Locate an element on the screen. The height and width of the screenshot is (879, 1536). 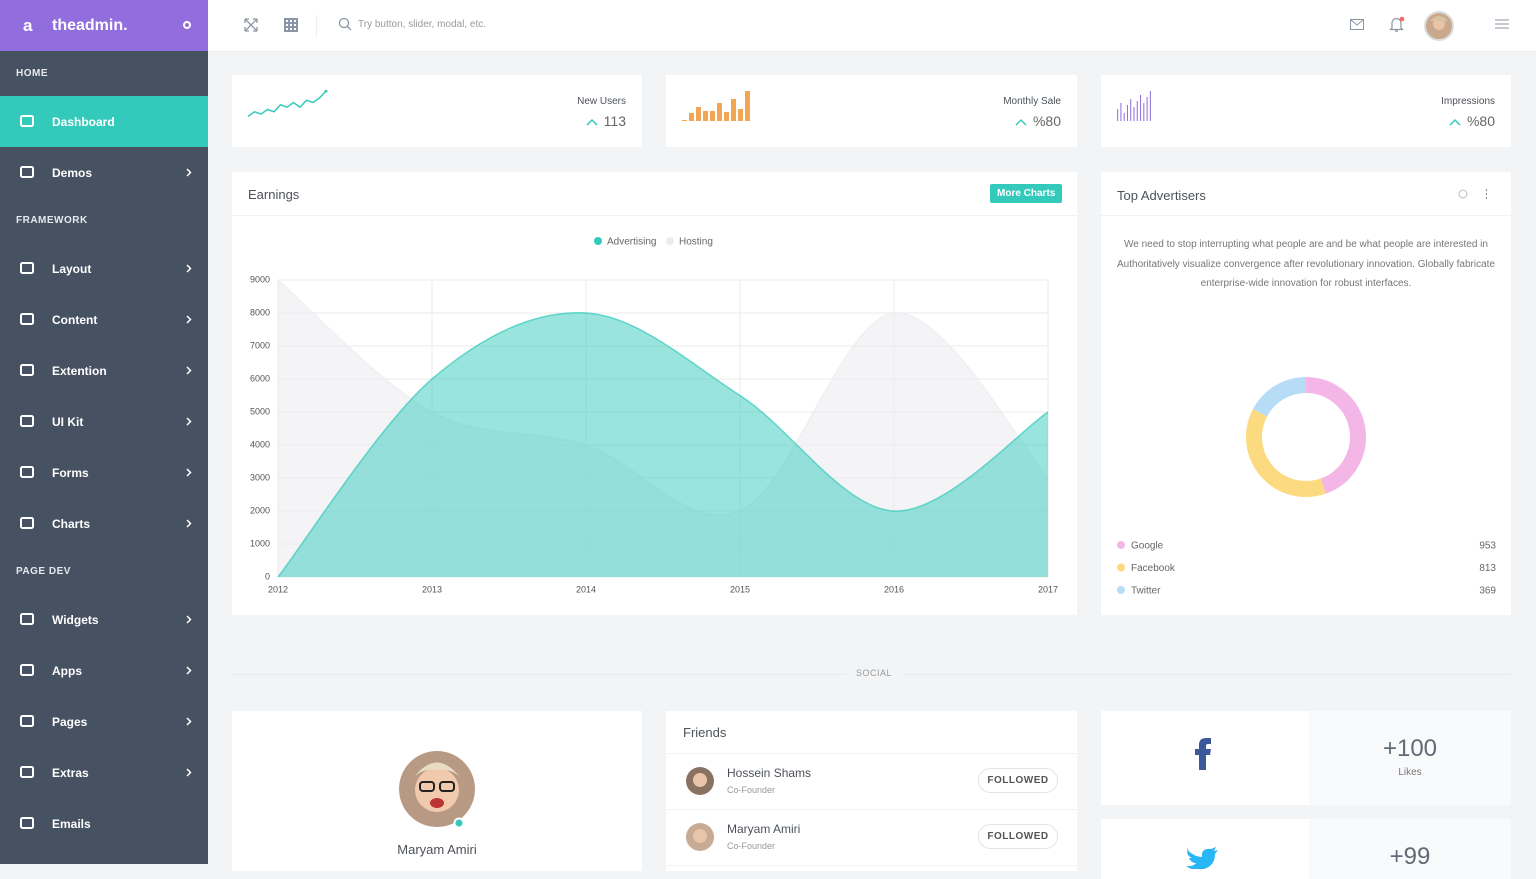
profile-avatar is located at coordinates (437, 790).